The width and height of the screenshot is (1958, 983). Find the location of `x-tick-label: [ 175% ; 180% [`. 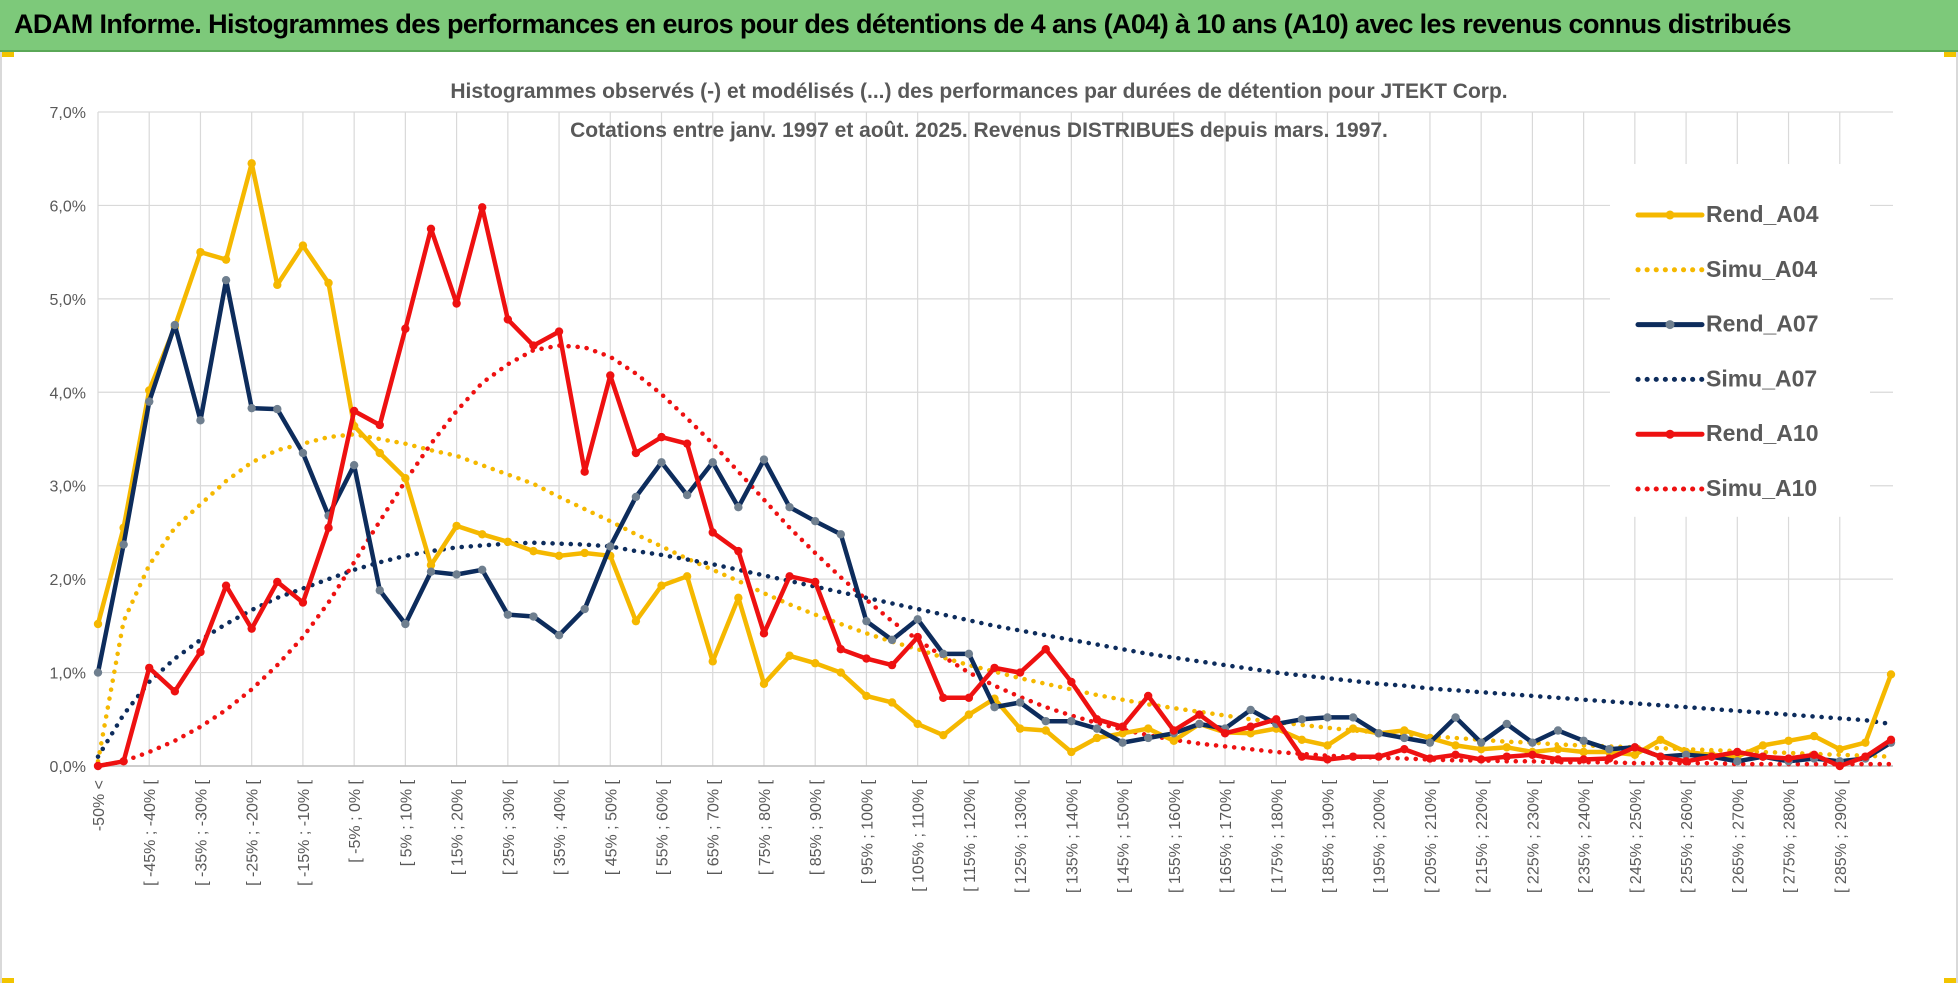

x-tick-label: [ 175% ; 180% [ is located at coordinates (1277, 836).